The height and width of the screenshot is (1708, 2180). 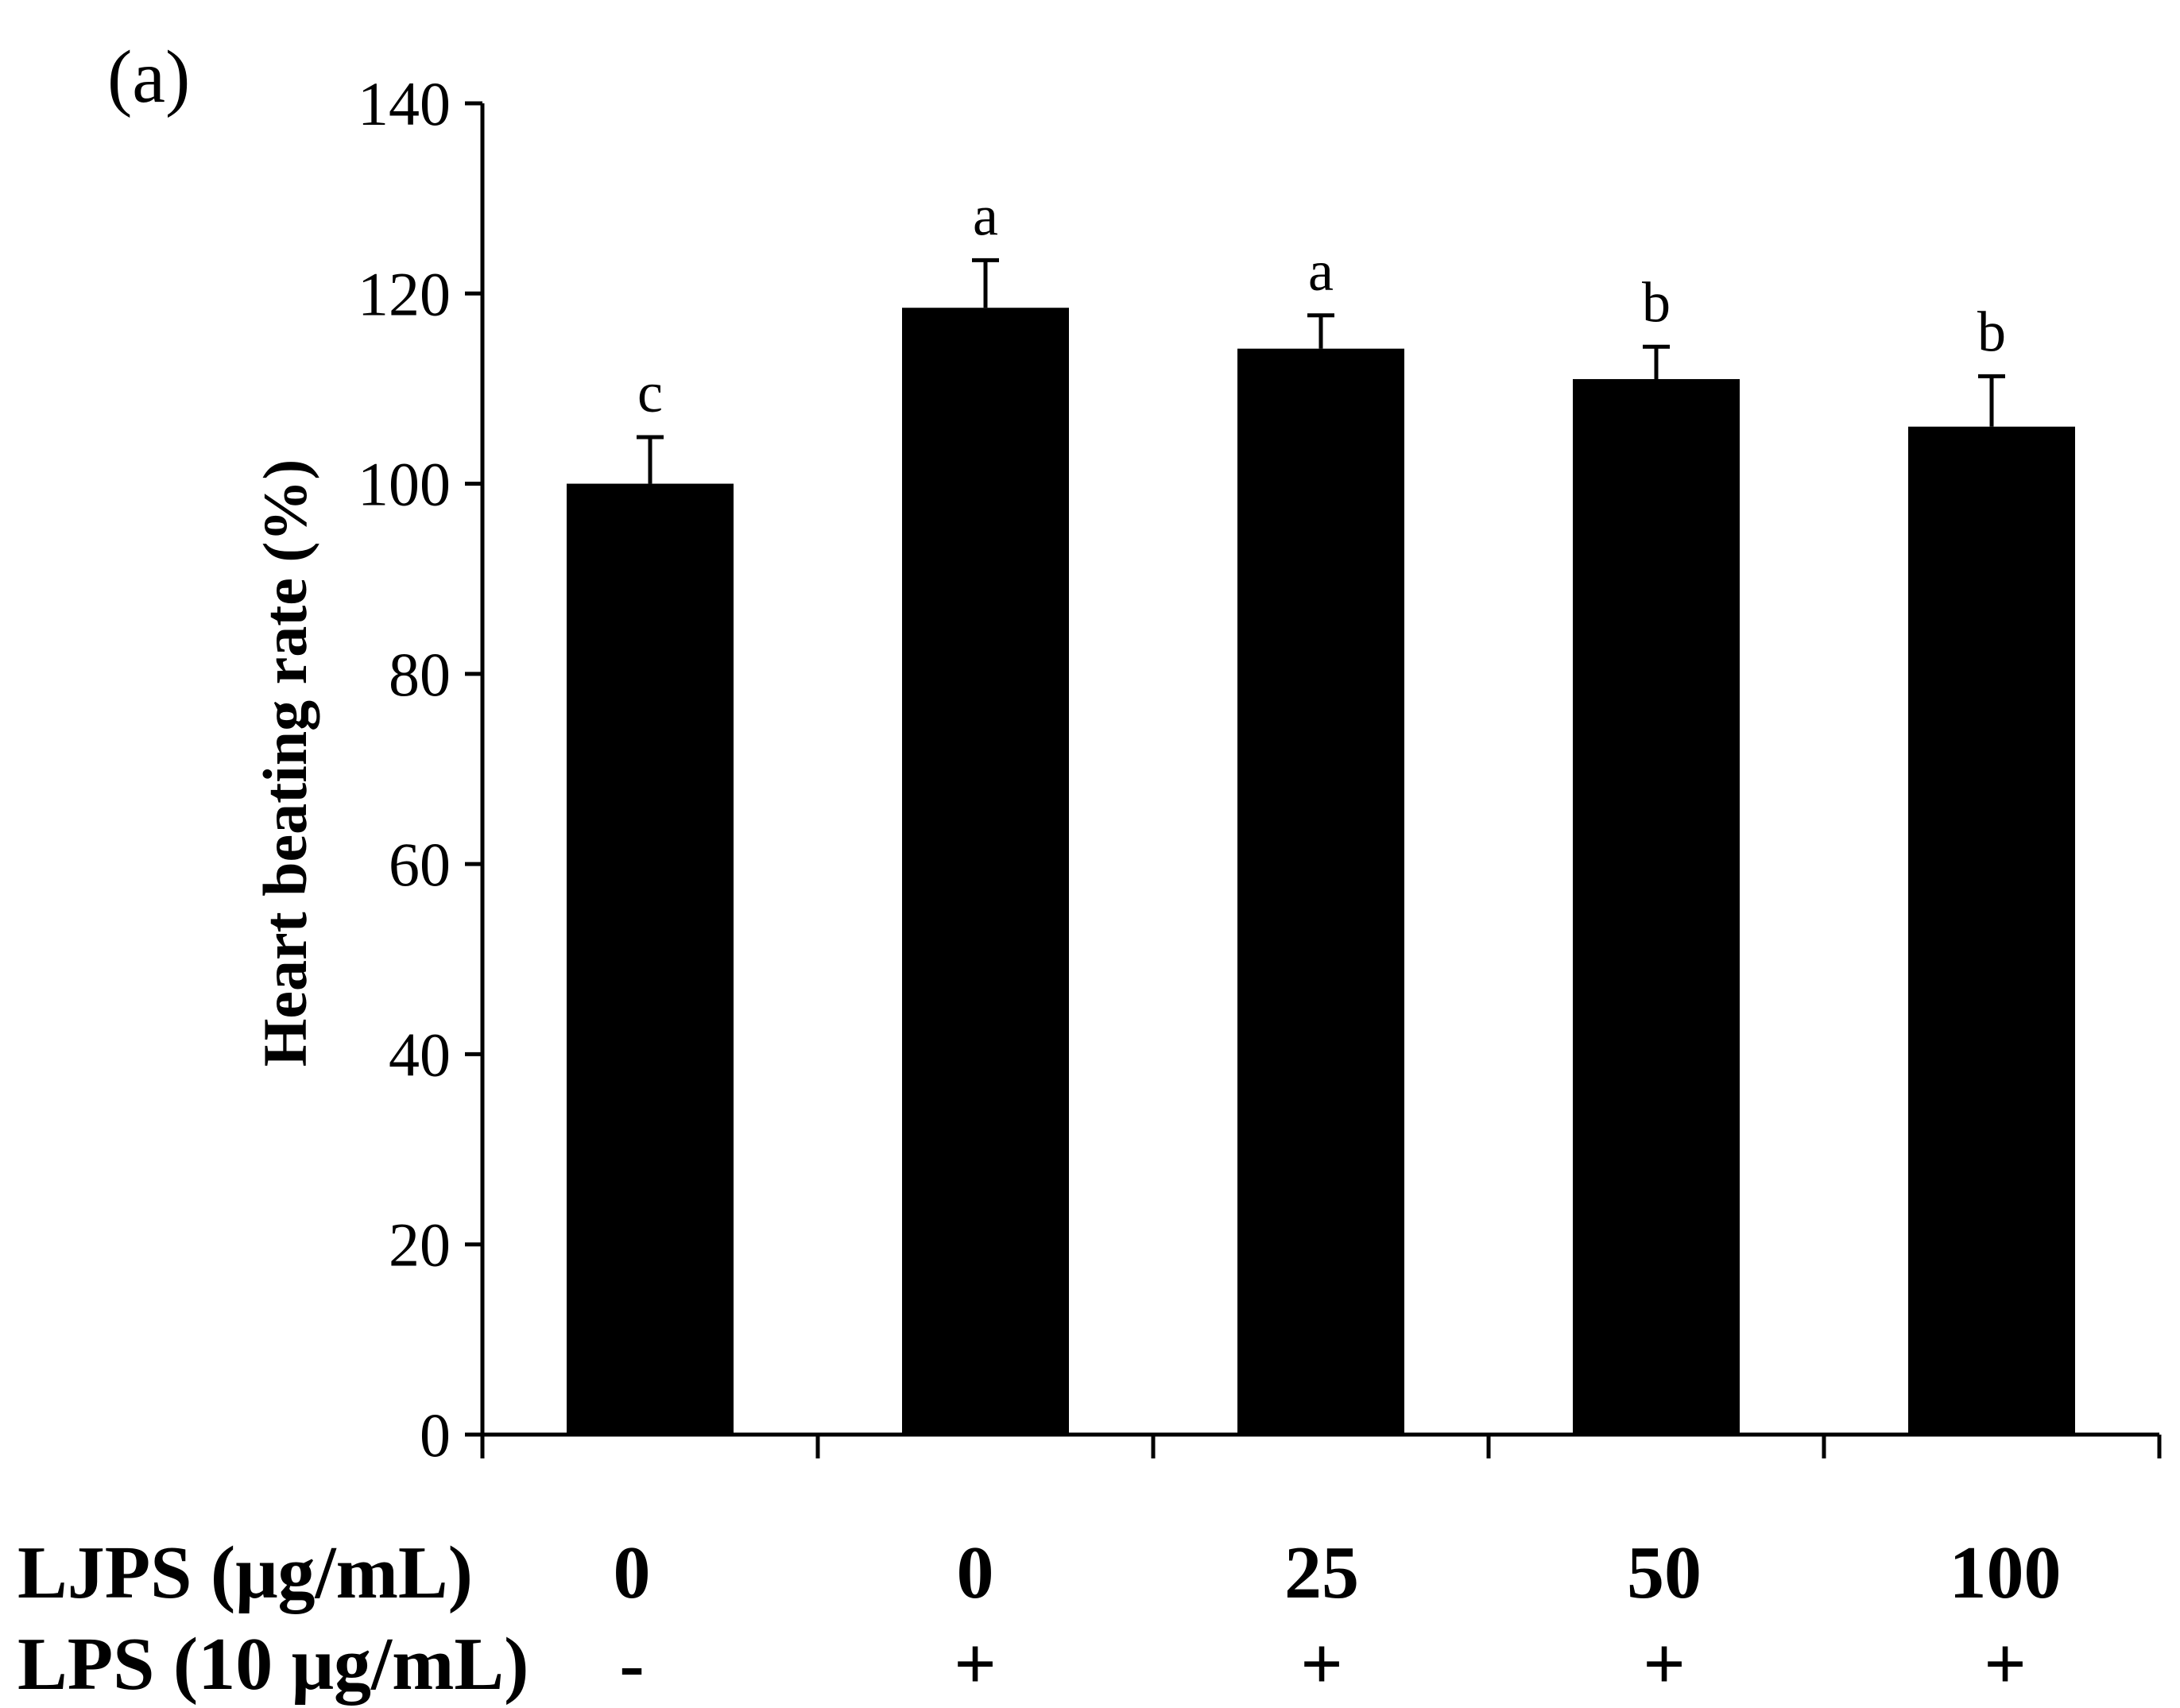 I want to click on significance-letters: c a a b b, so click(x=1321, y=304).